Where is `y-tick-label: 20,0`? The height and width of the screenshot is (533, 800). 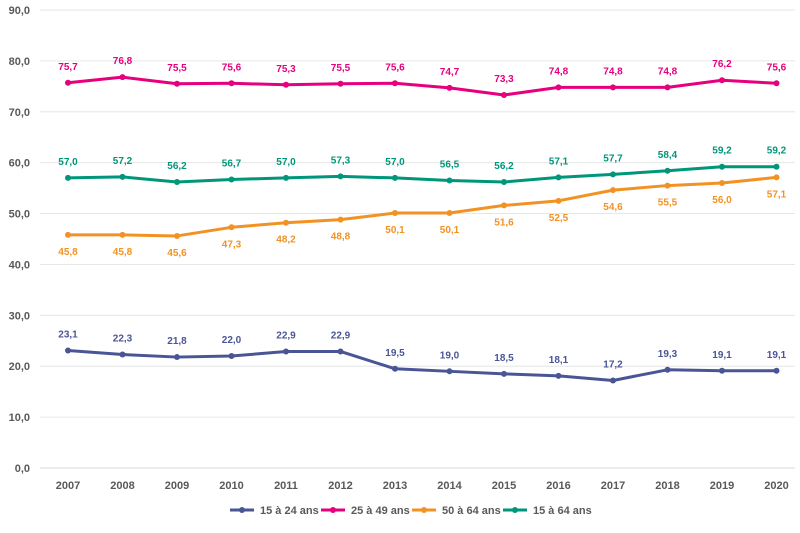 y-tick-label: 20,0 is located at coordinates (19, 367).